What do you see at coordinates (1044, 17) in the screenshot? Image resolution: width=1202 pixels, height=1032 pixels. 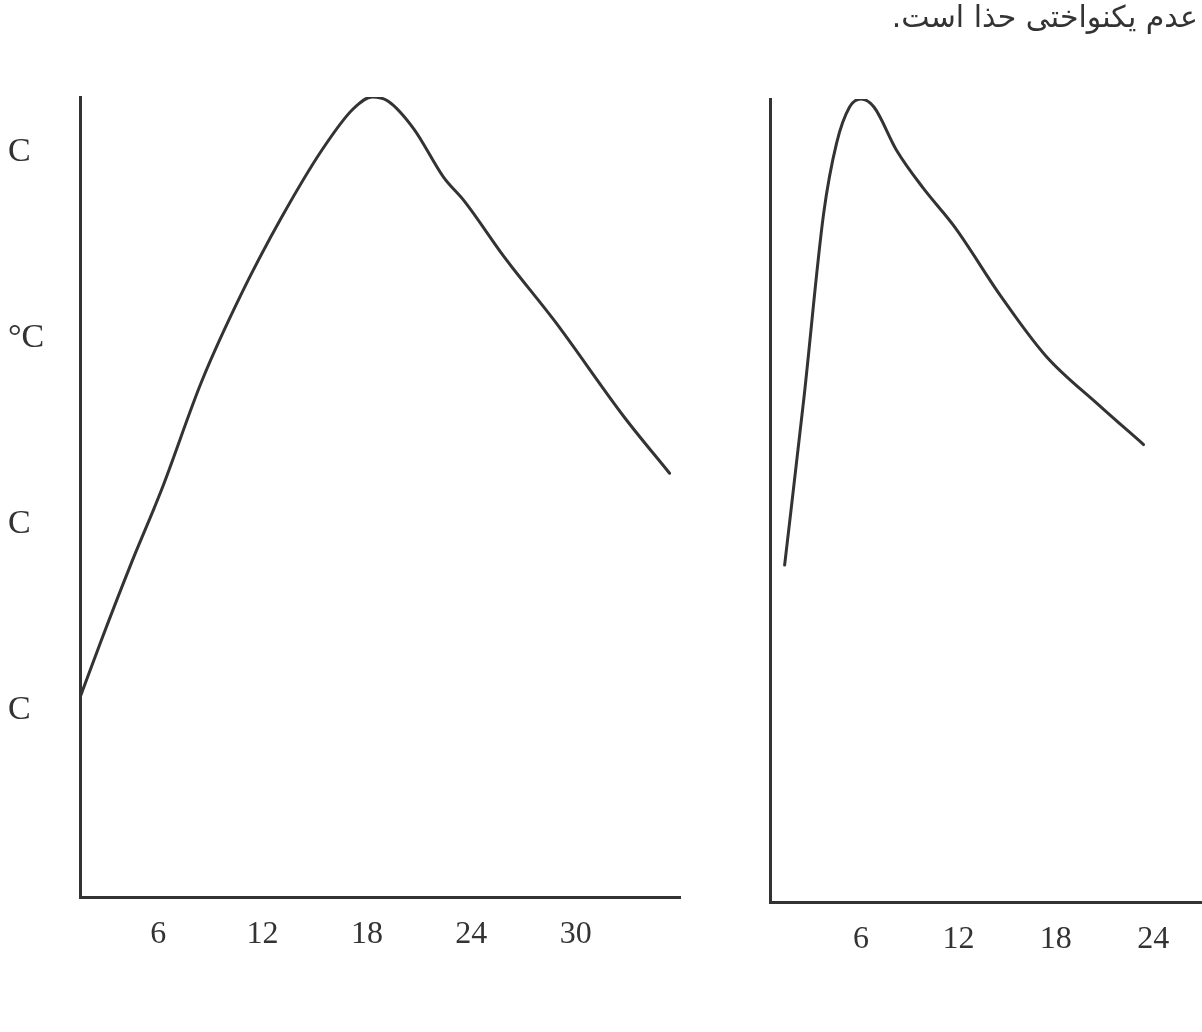 I see `text: عدم یکنواختی حذا است.` at bounding box center [1044, 17].